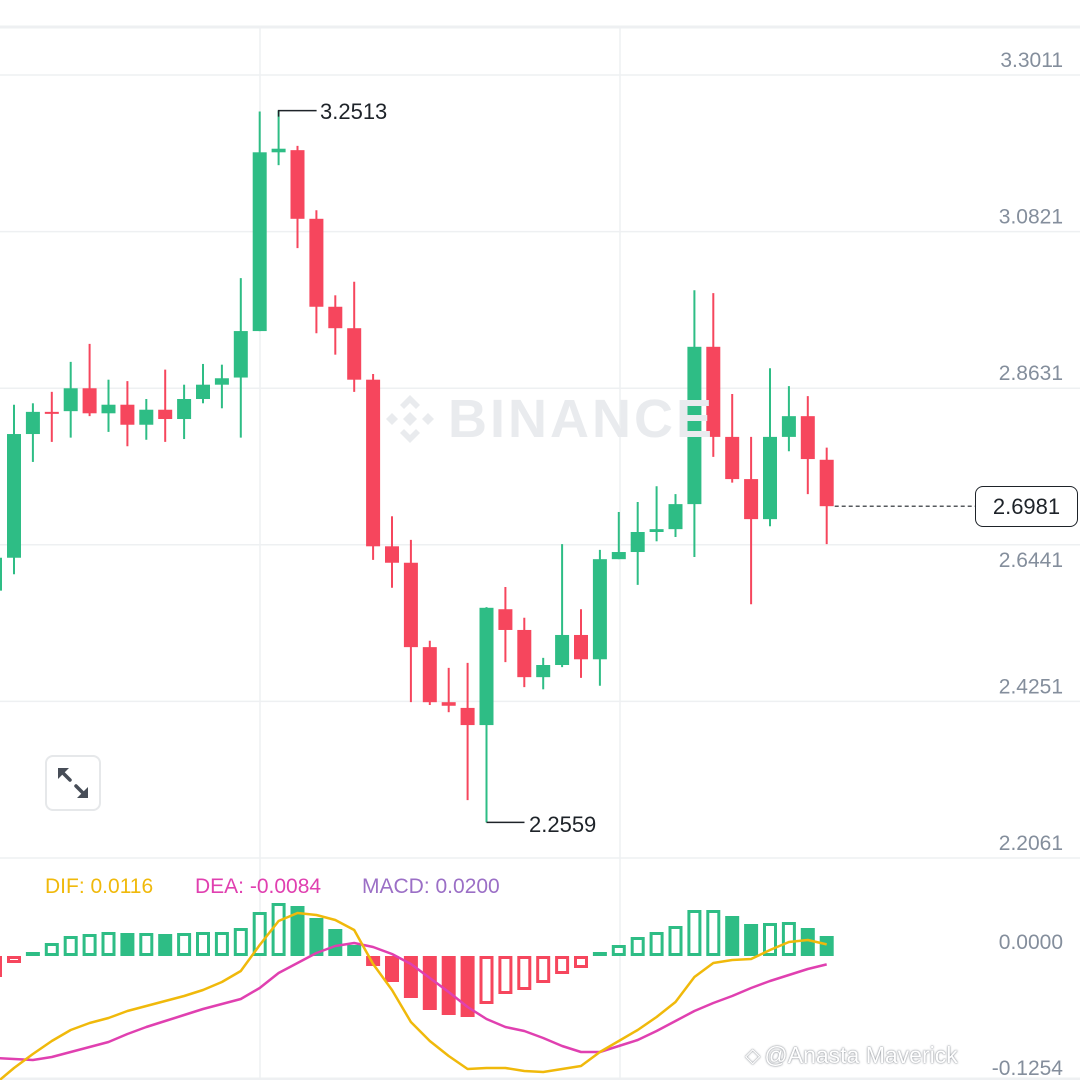 The width and height of the screenshot is (1080, 1080). What do you see at coordinates (73, 783) in the screenshot?
I see `expand-chart-button` at bounding box center [73, 783].